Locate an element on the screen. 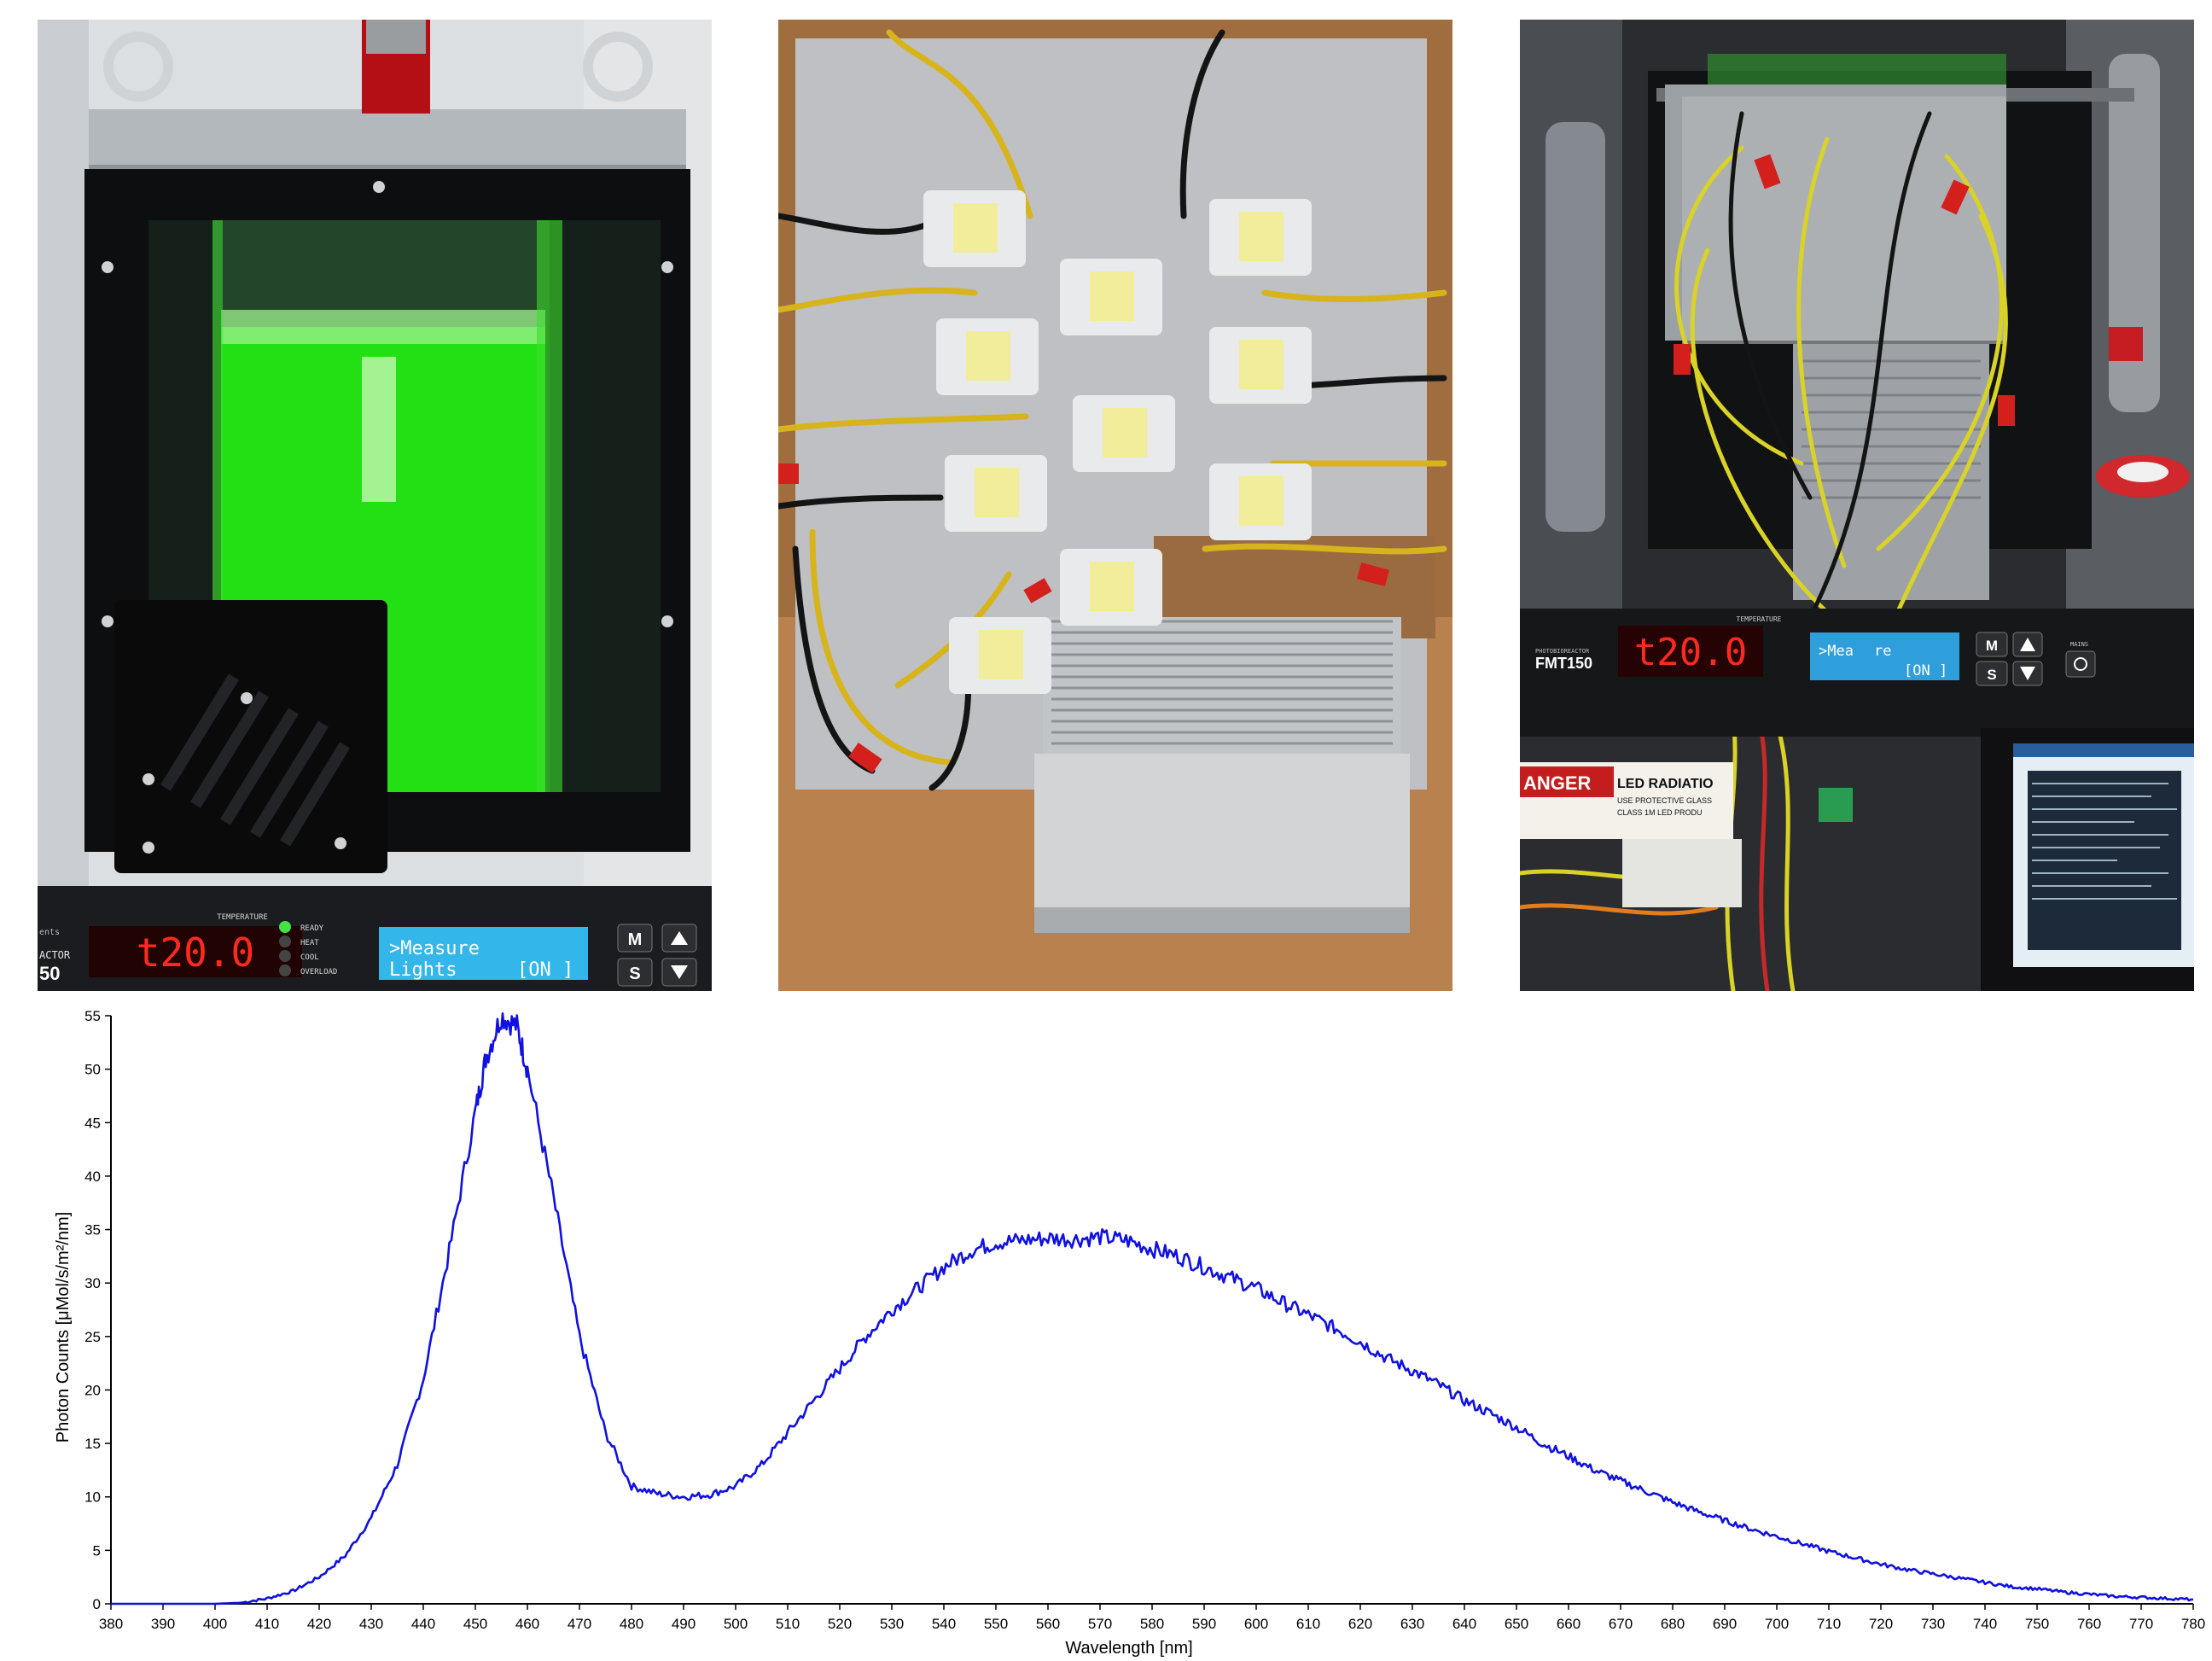 Image resolution: width=2212 pixels, height=1661 pixels. breadboard is located at coordinates (1682, 873).